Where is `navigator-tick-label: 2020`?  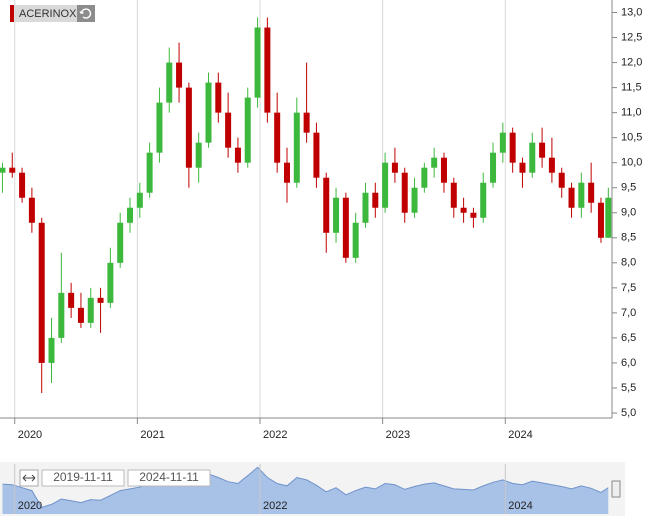 navigator-tick-label: 2020 is located at coordinates (30, 506).